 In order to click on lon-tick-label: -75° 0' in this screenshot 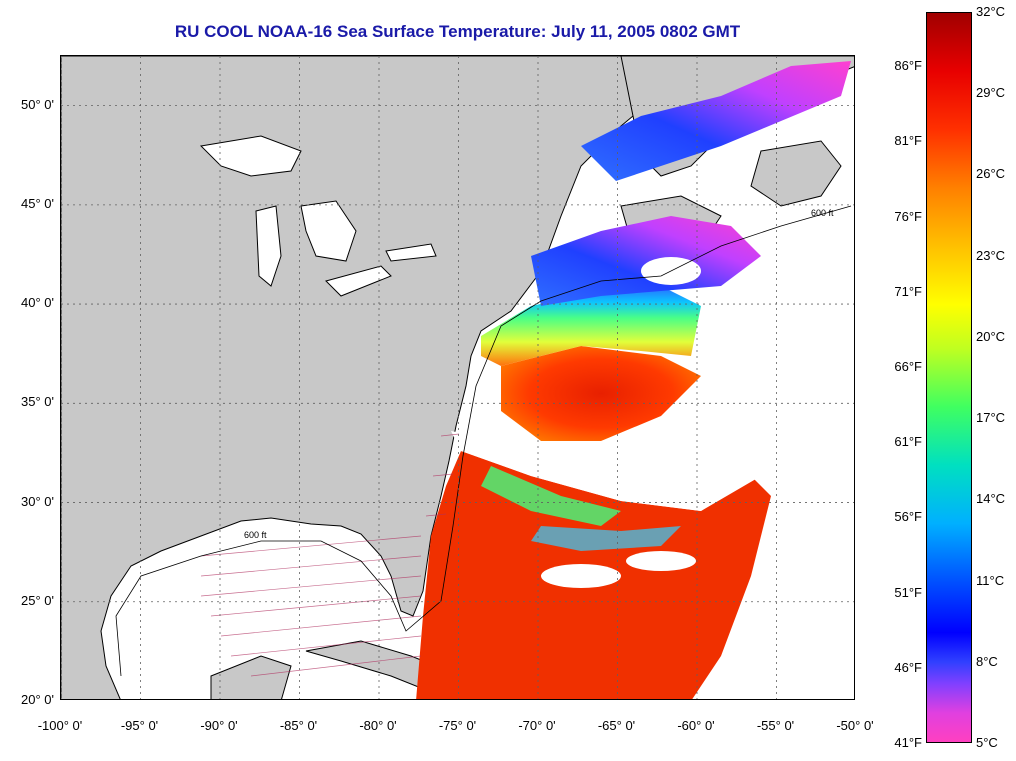, I will do `click(457, 725)`.